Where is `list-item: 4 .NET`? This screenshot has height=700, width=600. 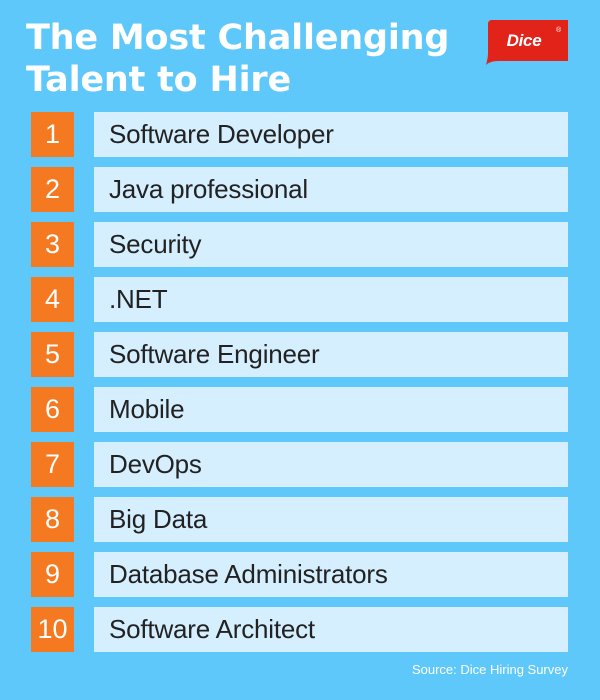
list-item: 4 .NET is located at coordinates (299, 299).